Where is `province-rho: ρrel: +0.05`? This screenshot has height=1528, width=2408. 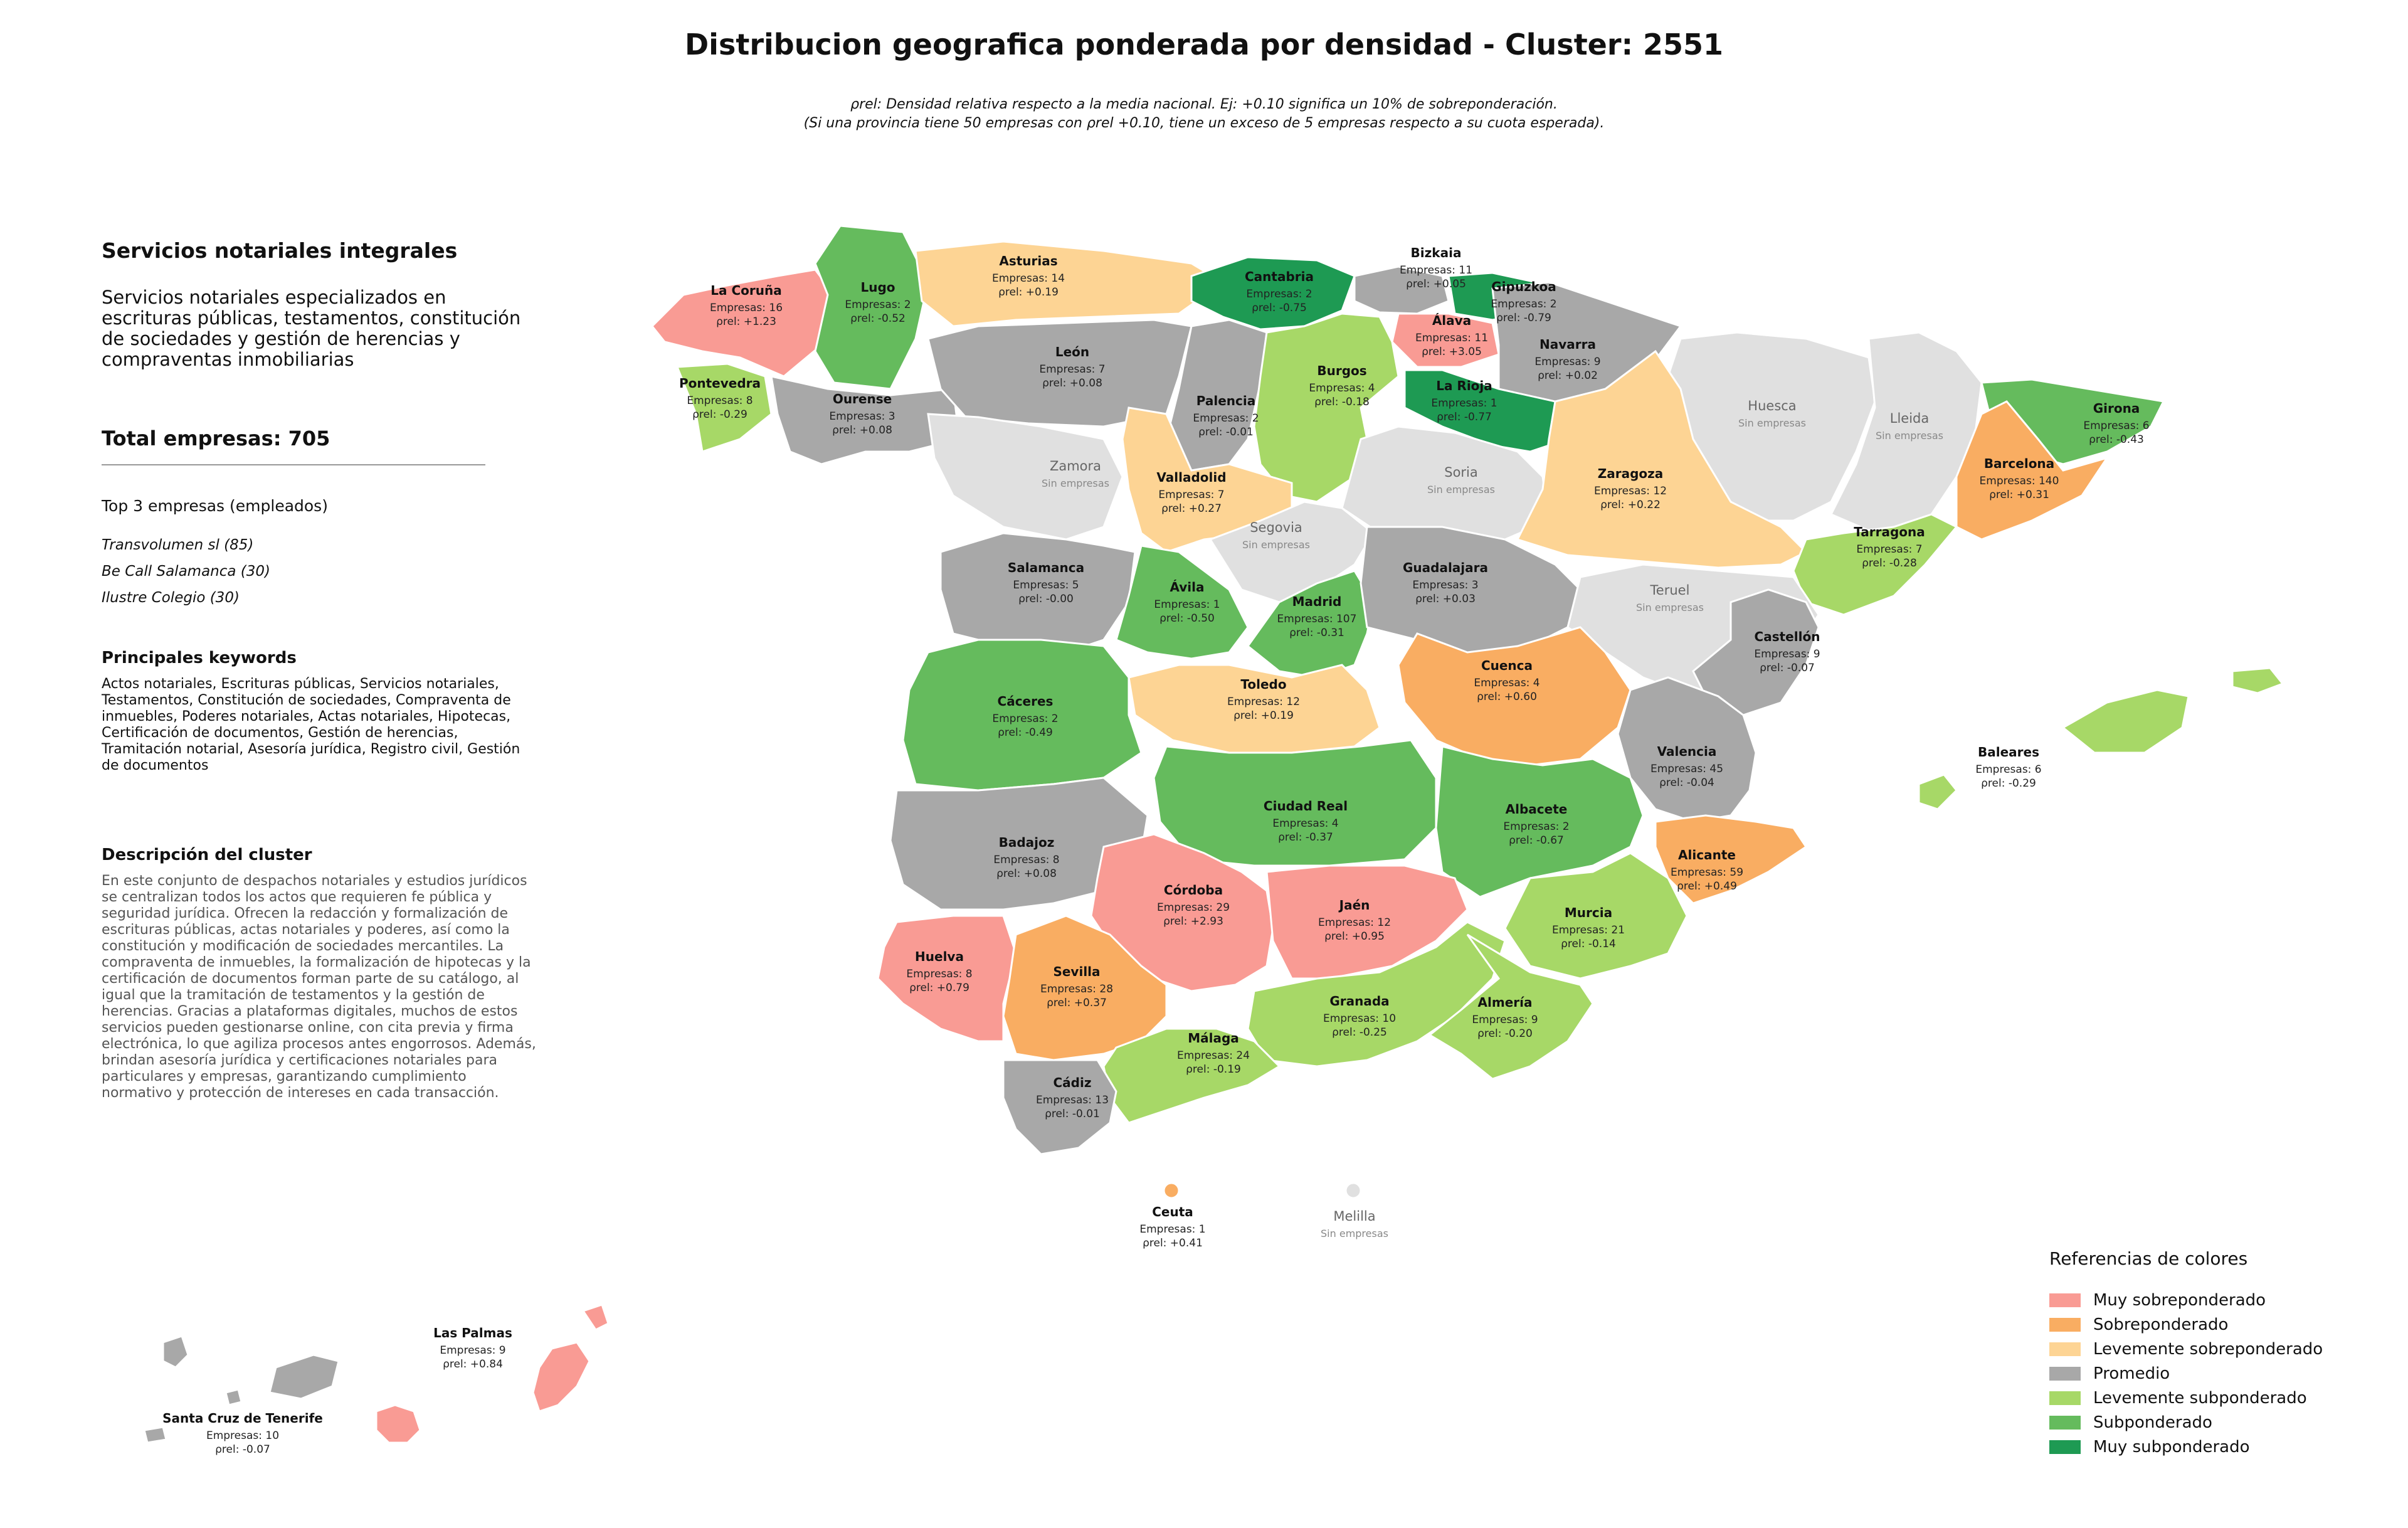
province-rho: ρrel: +0.05 is located at coordinates (1436, 284).